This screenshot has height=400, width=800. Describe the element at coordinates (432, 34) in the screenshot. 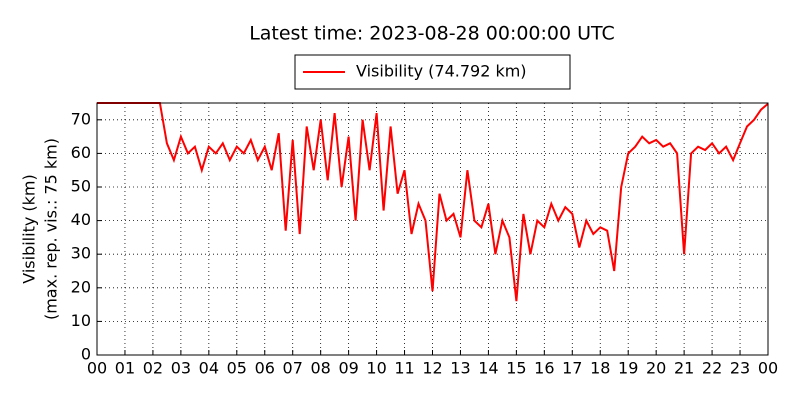

I see `chart-title: Latest time: 2023-08-28 00:00:00 UTC` at that location.